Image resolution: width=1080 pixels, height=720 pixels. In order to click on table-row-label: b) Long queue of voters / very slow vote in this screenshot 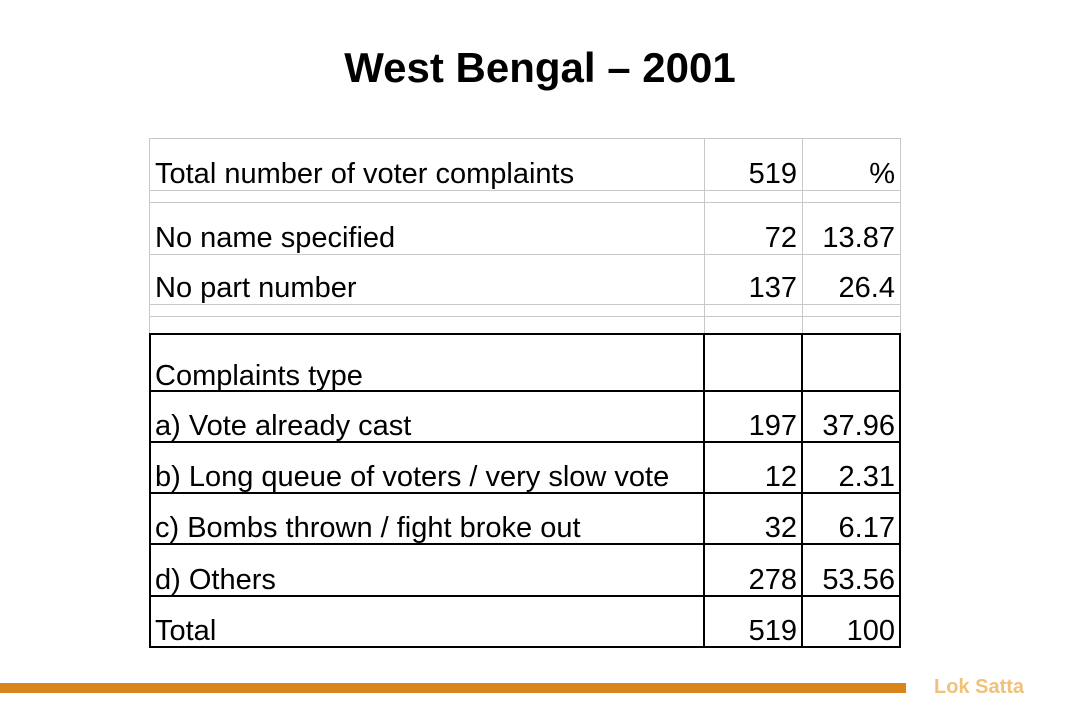, I will do `click(412, 477)`.